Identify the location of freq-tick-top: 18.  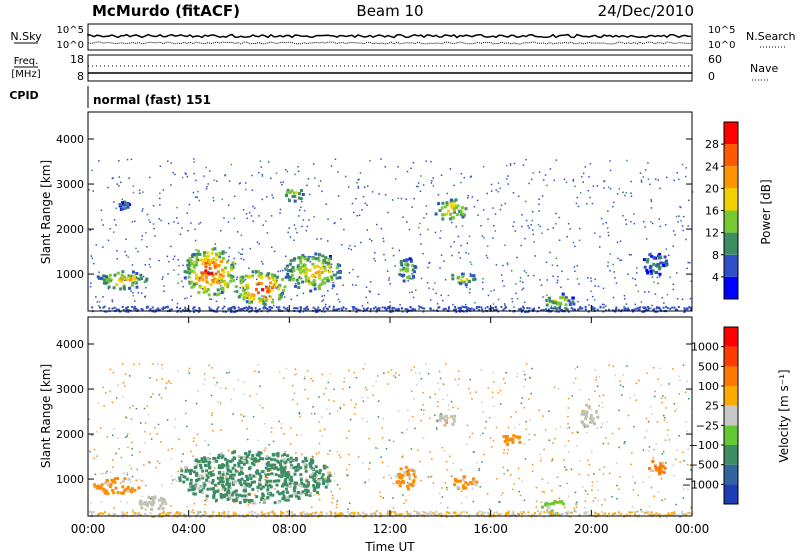
(77, 59).